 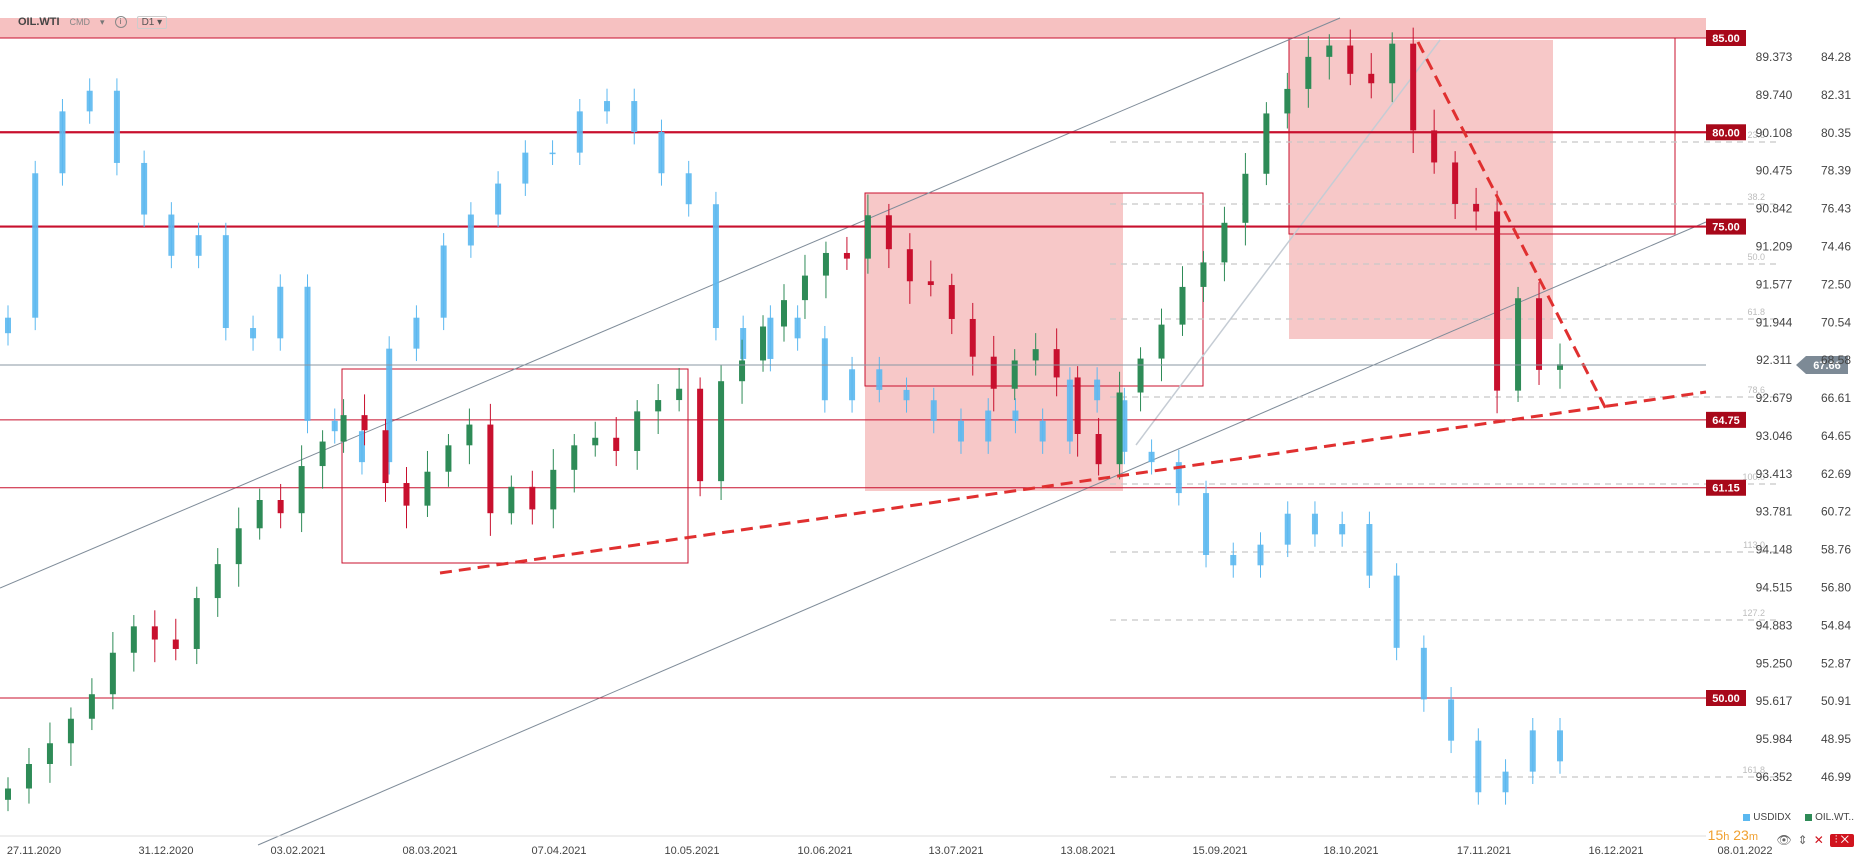 What do you see at coordinates (1715, 835) in the screenshot?
I see `timer-hours: 15` at bounding box center [1715, 835].